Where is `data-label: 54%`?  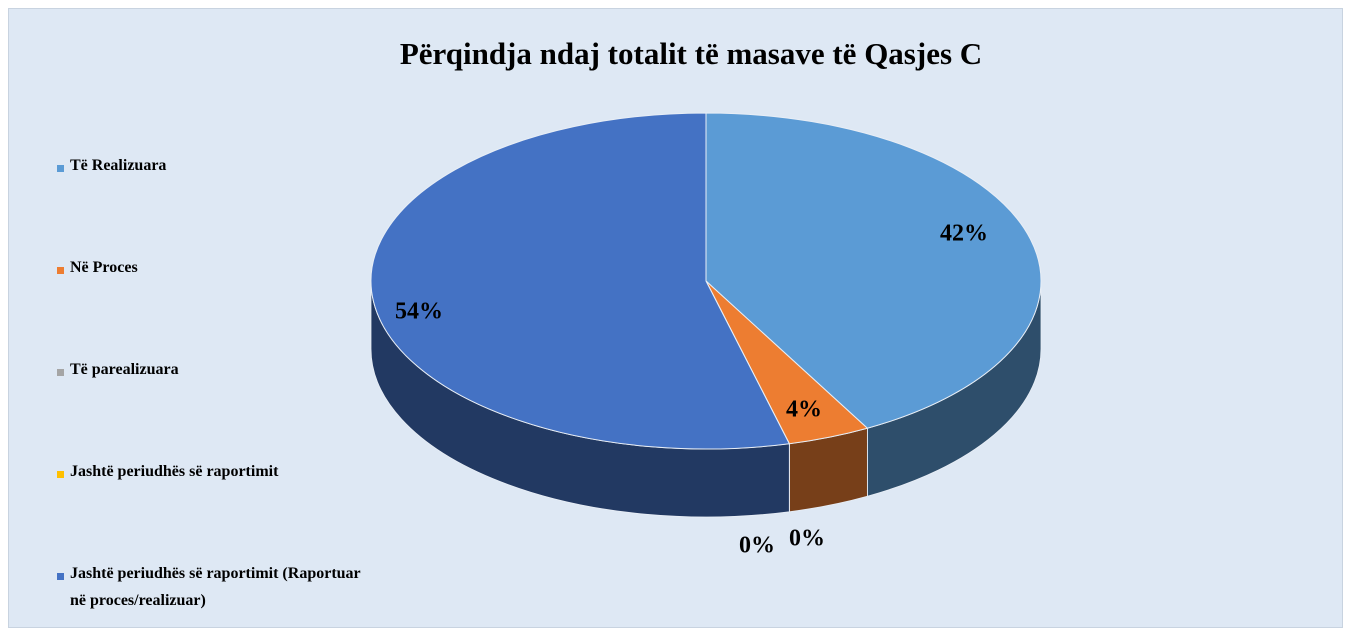 data-label: 54% is located at coordinates (419, 312).